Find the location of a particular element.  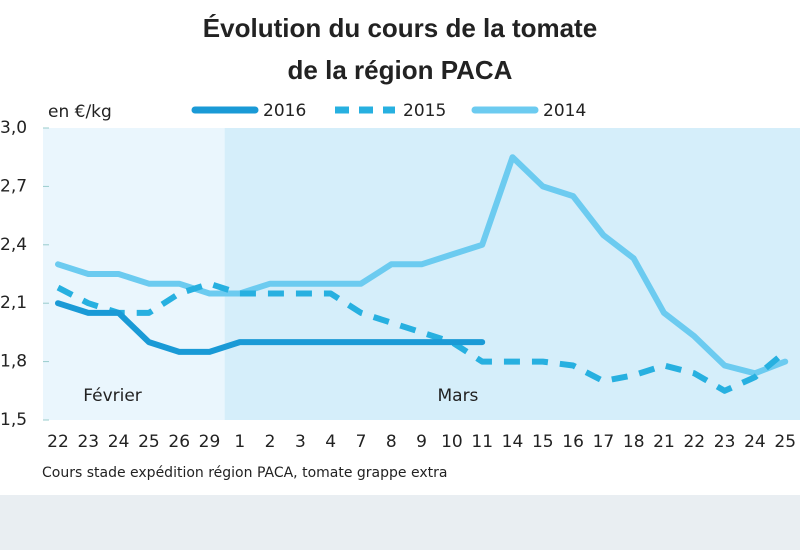

x-tick-label: 1 is located at coordinates (239, 442).